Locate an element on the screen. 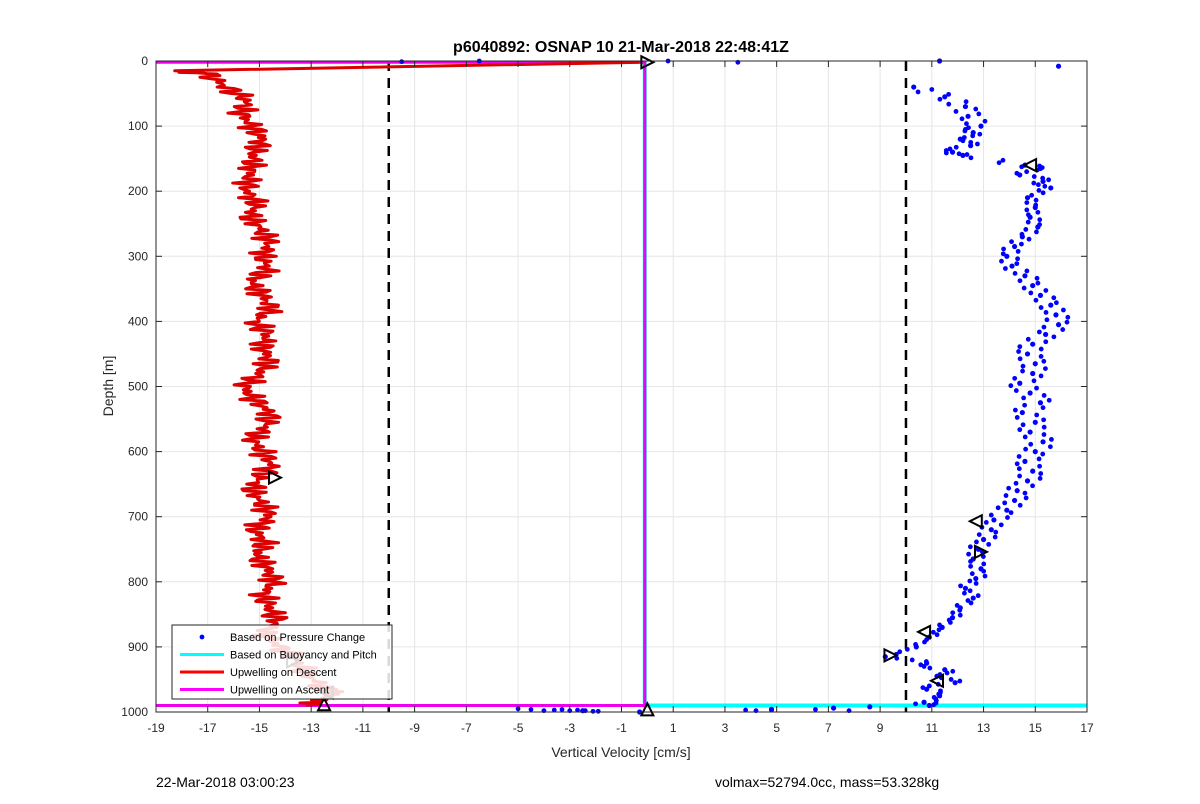 This screenshot has height=804, width=1200. legend-label: Upwelling on Descent is located at coordinates (283, 673).